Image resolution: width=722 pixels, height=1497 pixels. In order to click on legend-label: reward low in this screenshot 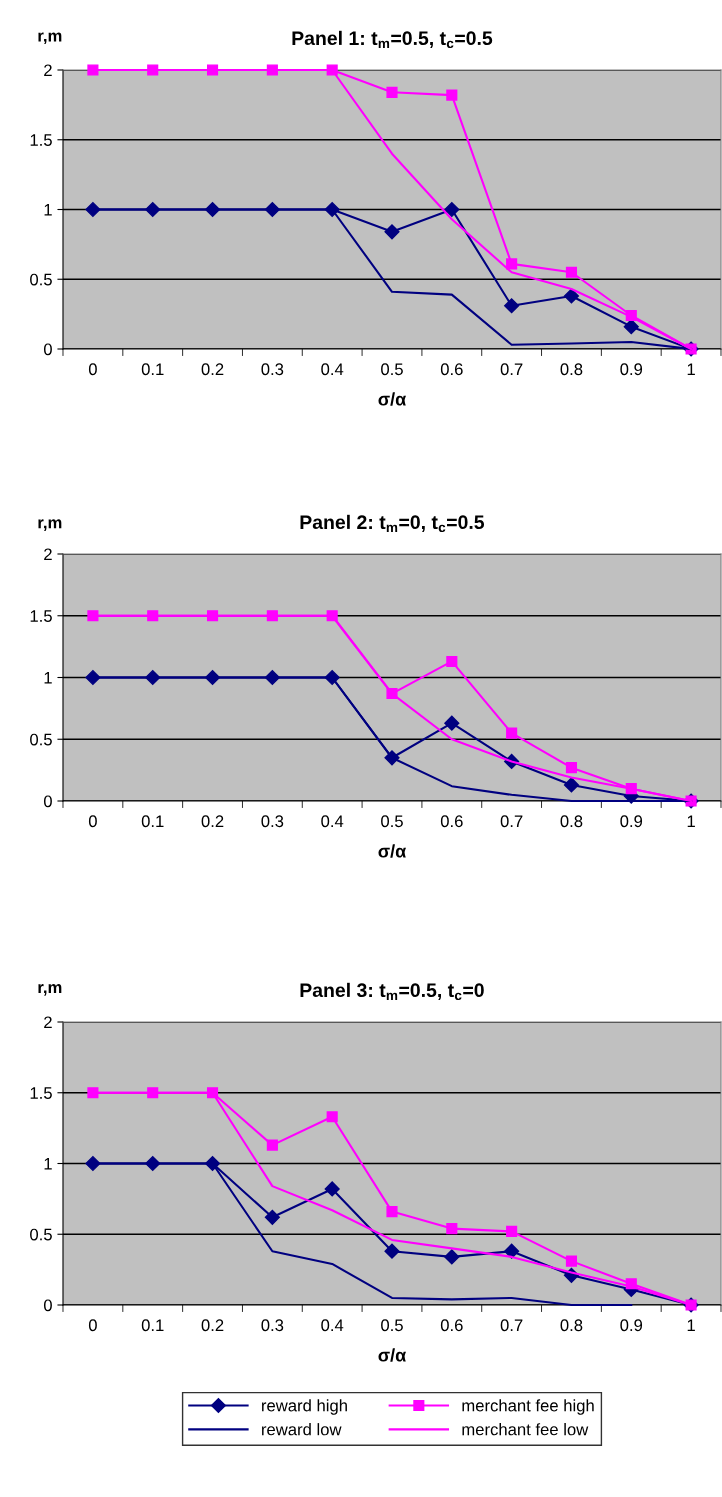, I will do `click(302, 1429)`.